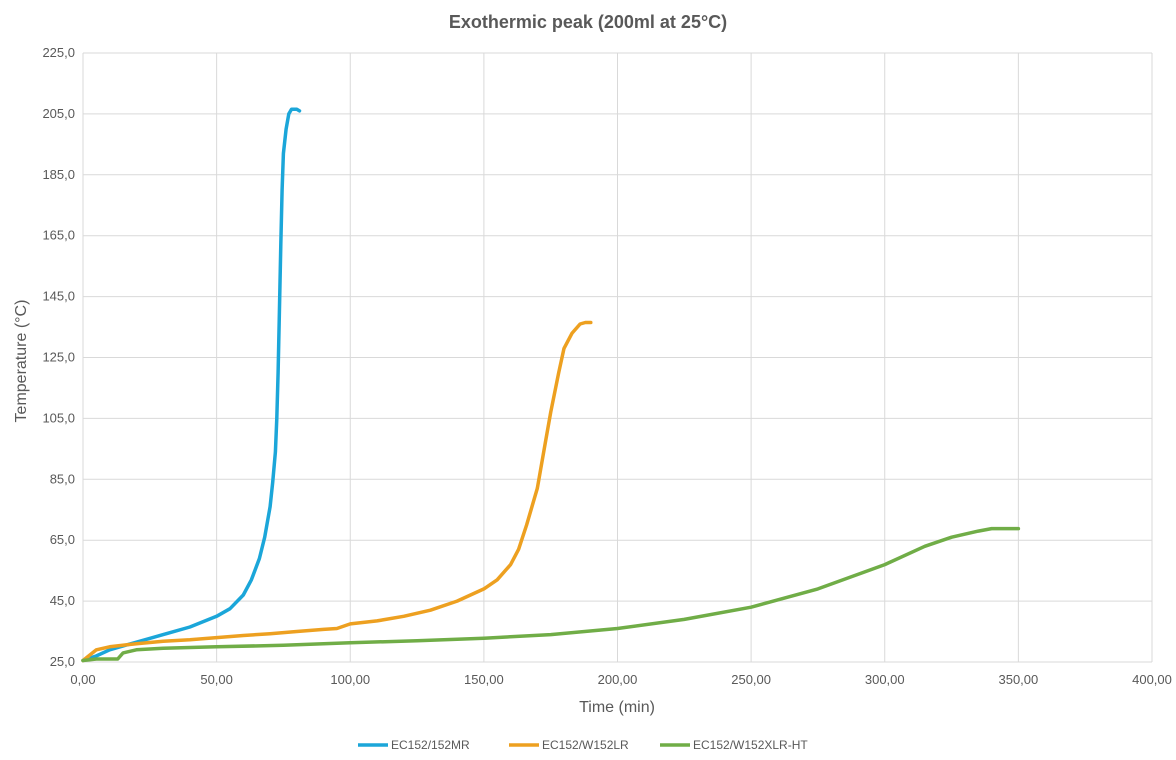 The height and width of the screenshot is (760, 1176). What do you see at coordinates (430, 745) in the screenshot?
I see `legend-label: EC152/152MR` at bounding box center [430, 745].